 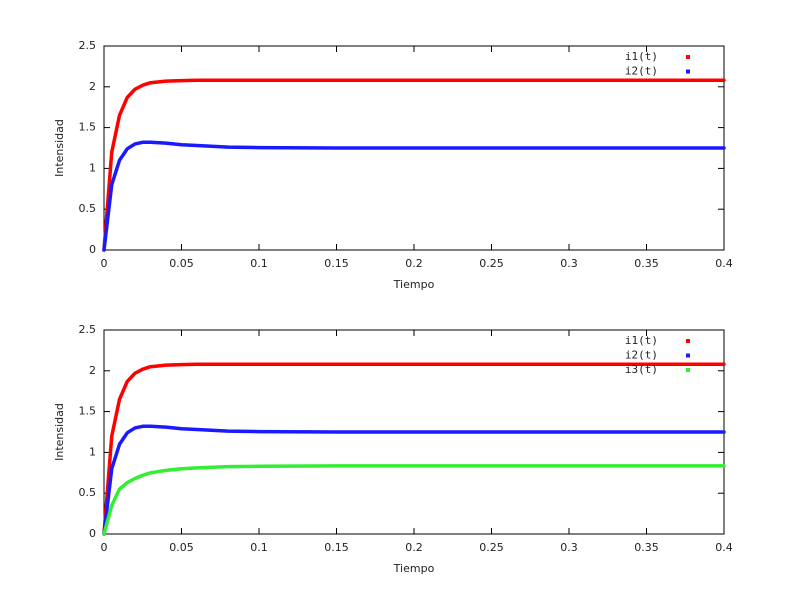 I want to click on legend-label: i3(t), so click(x=641, y=369).